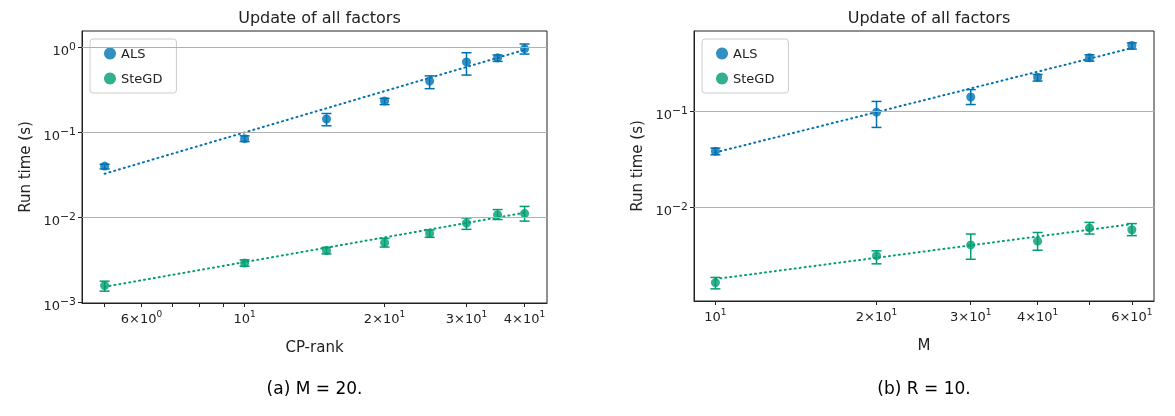 The image size is (1175, 416). I want to click on x-axis-title: M, so click(924, 344).